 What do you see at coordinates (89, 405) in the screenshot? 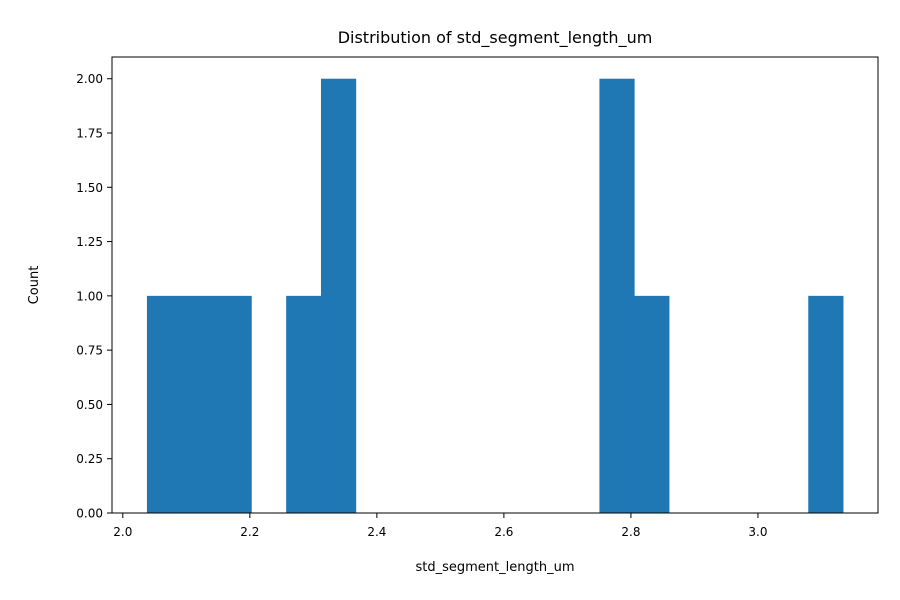
I see `y-tick-label: 0.50` at bounding box center [89, 405].